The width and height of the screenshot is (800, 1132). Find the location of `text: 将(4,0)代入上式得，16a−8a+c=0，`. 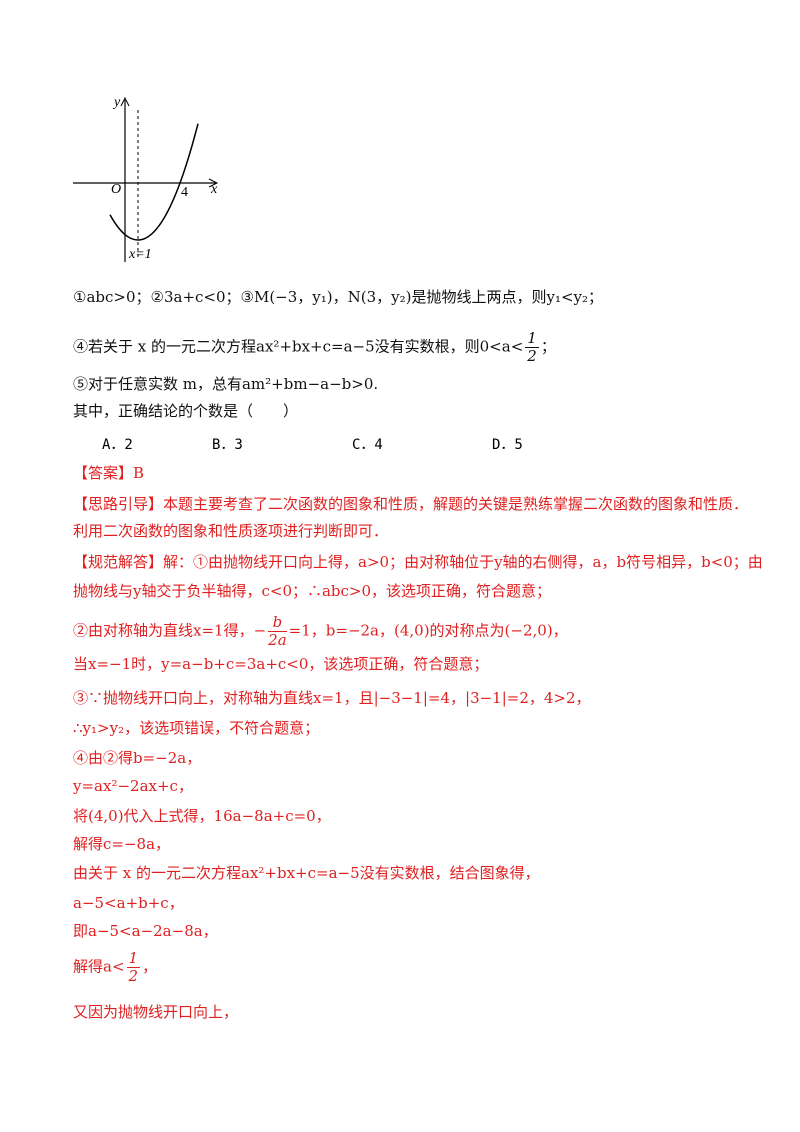

text: 将(4,0)代入上式得，16a−8a+c=0， is located at coordinates (202, 816).